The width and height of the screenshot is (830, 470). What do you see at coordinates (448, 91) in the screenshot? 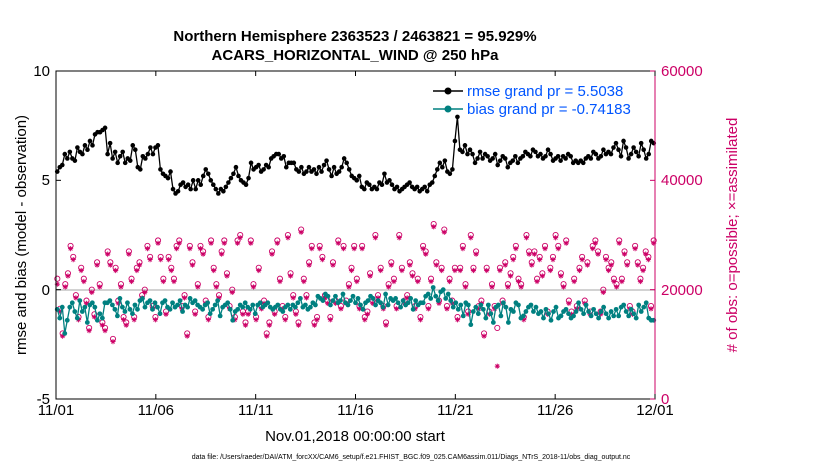
I see `legend-rmse-marker` at bounding box center [448, 91].